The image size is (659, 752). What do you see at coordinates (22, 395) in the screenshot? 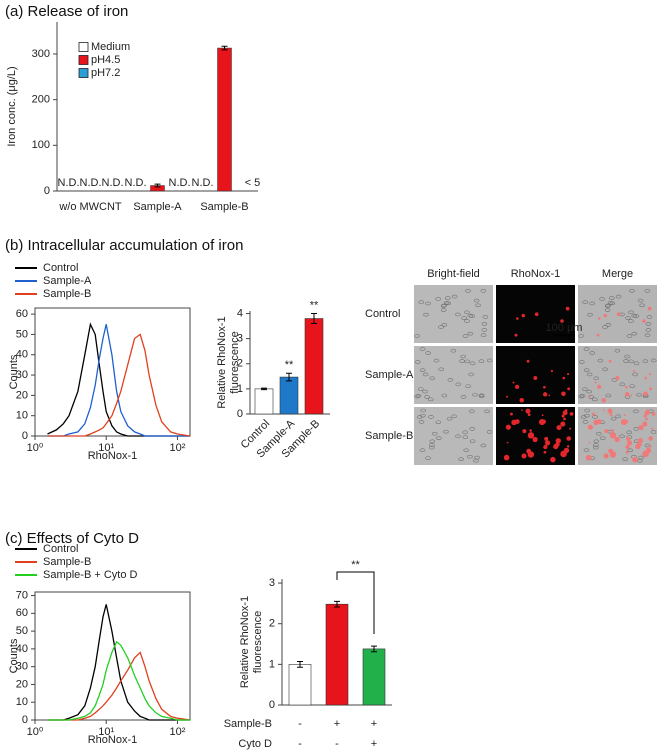
I see `y-tick-label: 20` at bounding box center [22, 395].